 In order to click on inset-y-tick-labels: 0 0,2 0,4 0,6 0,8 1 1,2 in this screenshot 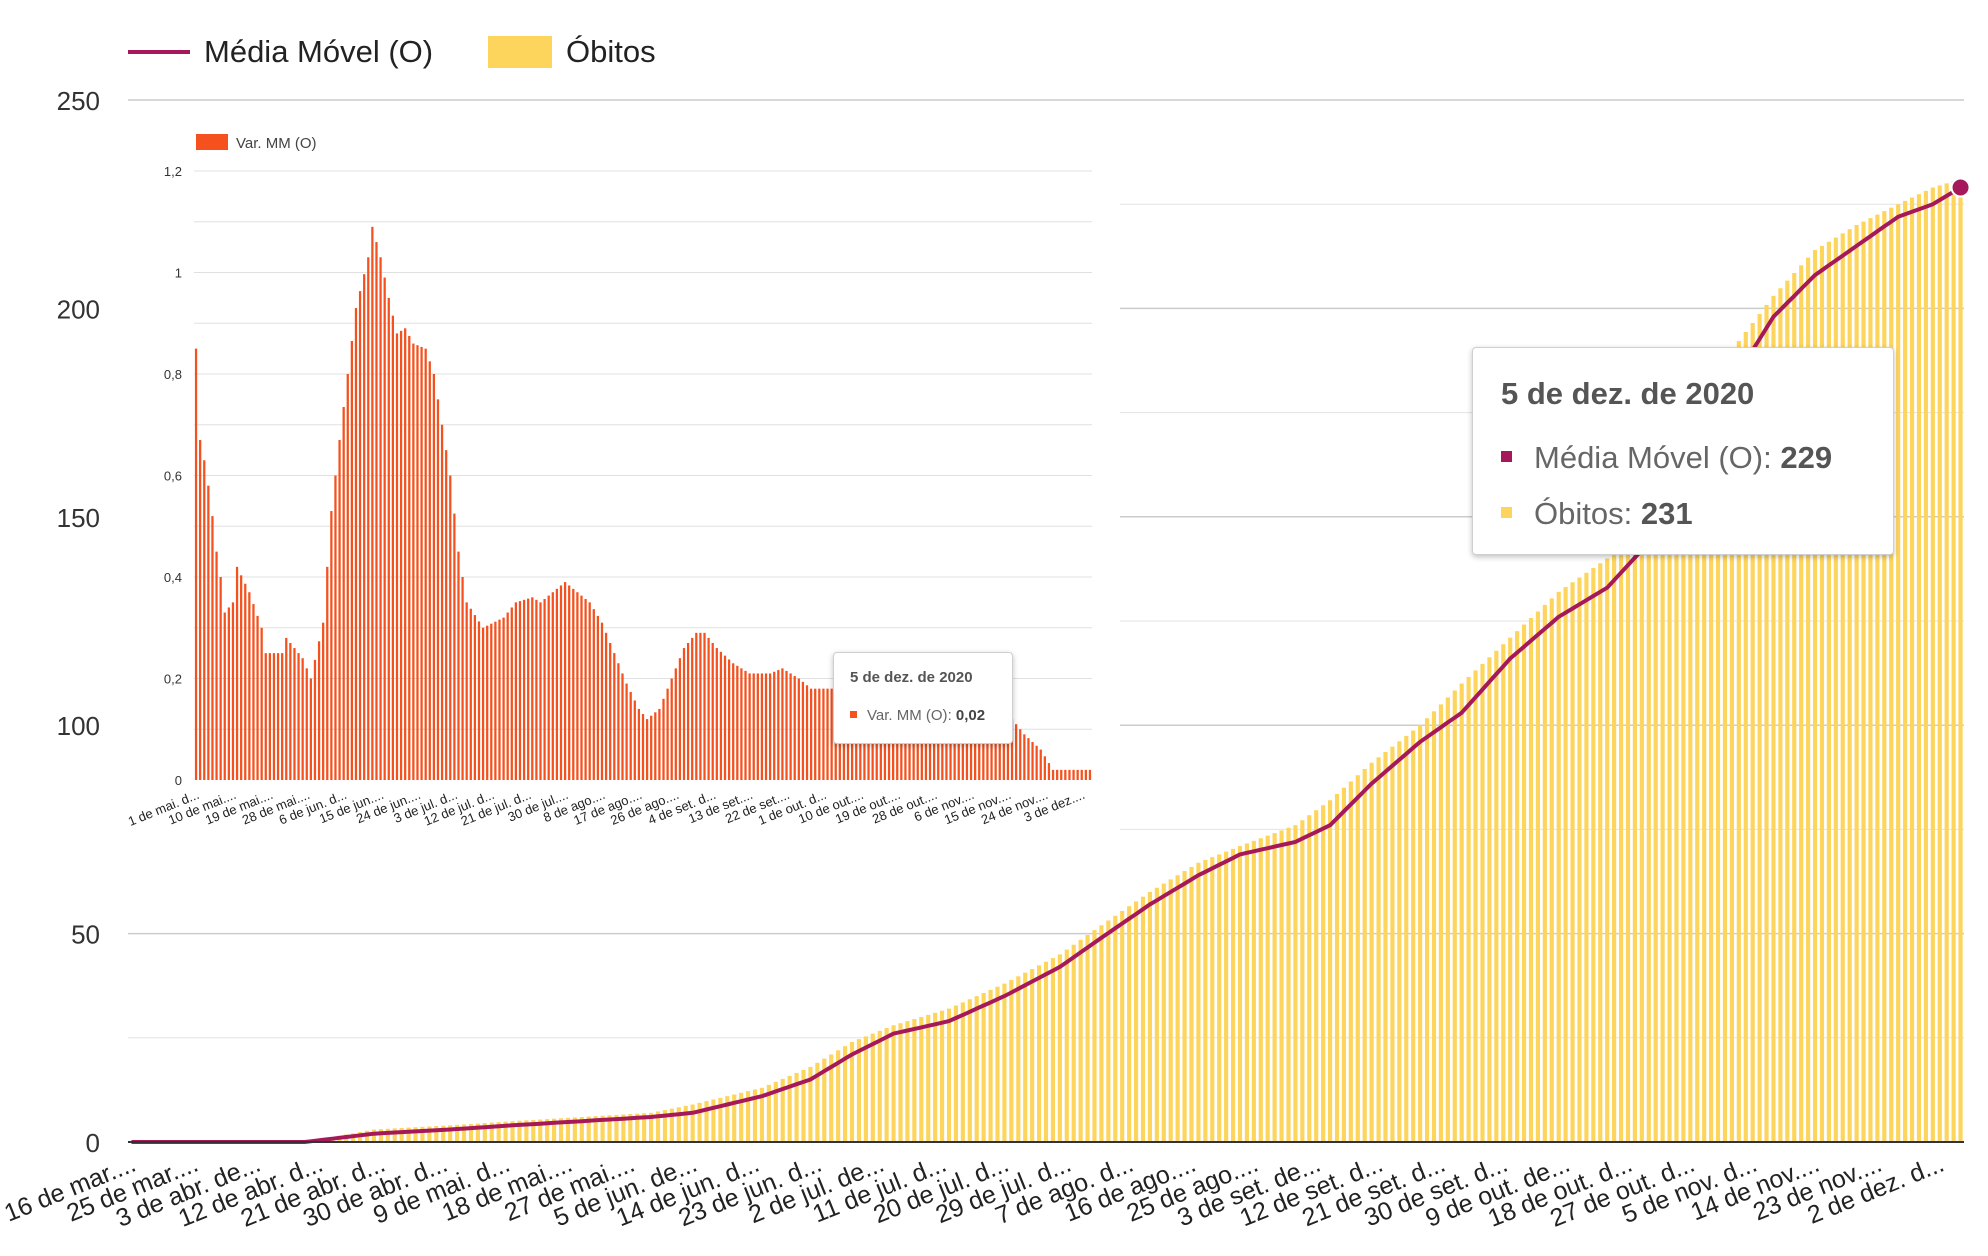, I will do `click(173, 476)`.